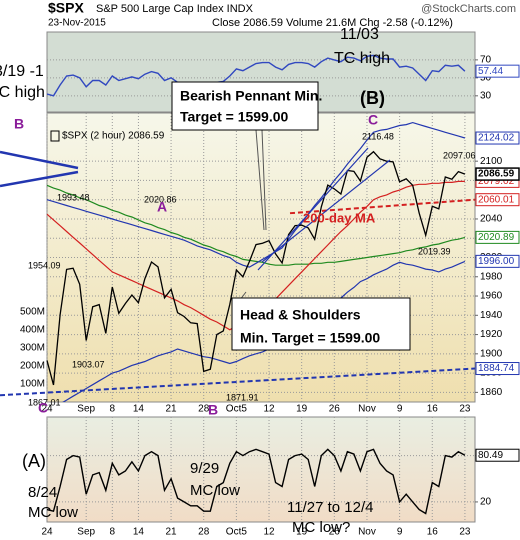 The image size is (520, 540). What do you see at coordinates (486, 502) in the screenshot?
I see `y-tick-label: 20` at bounding box center [486, 502].